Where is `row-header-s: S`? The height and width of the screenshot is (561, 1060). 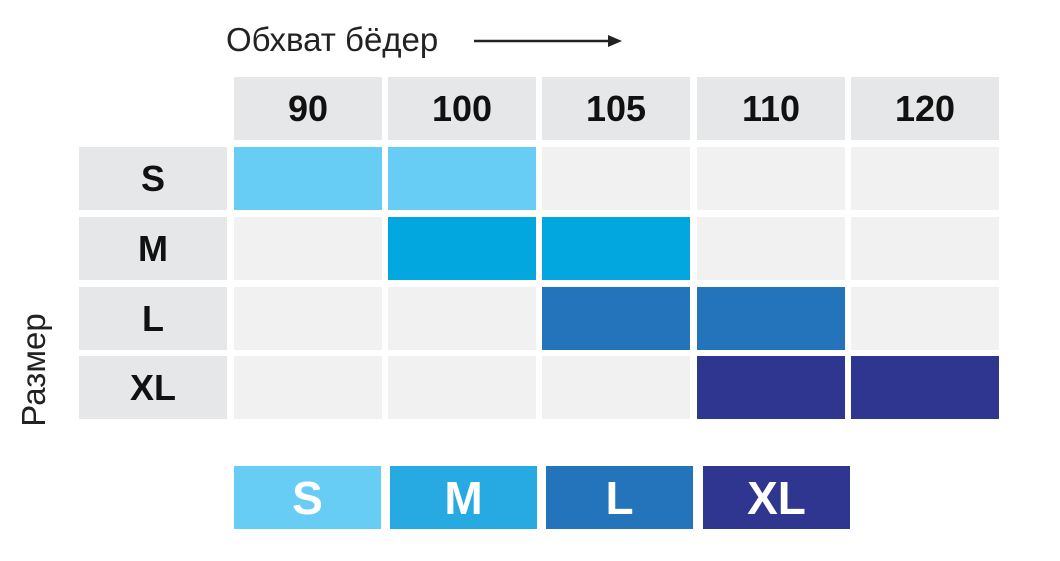
row-header-s: S is located at coordinates (153, 178).